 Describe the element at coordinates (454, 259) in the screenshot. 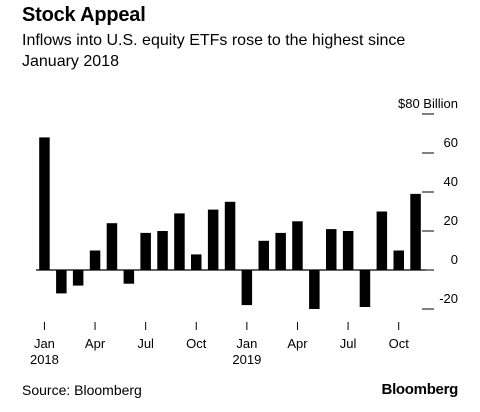

I see `y-tick-label: 0` at that location.